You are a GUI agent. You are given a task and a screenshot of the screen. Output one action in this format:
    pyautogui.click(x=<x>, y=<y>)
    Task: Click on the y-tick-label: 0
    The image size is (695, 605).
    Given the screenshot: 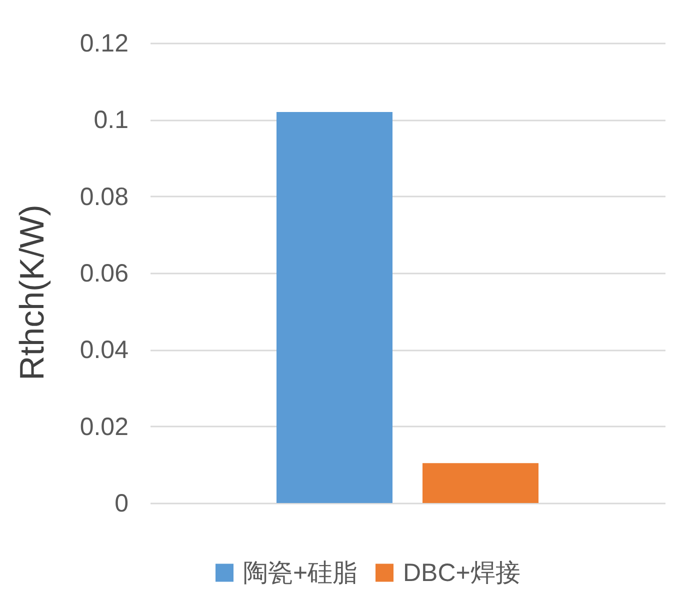 What is the action you would take?
    pyautogui.click(x=121, y=504)
    